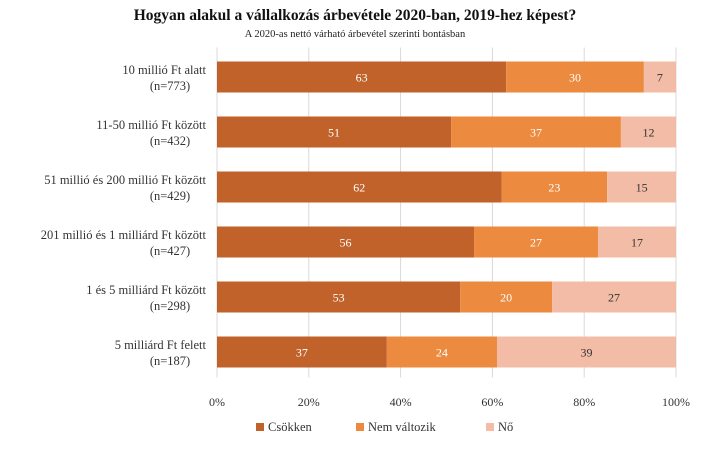  I want to click on data-label: 24, so click(442, 353).